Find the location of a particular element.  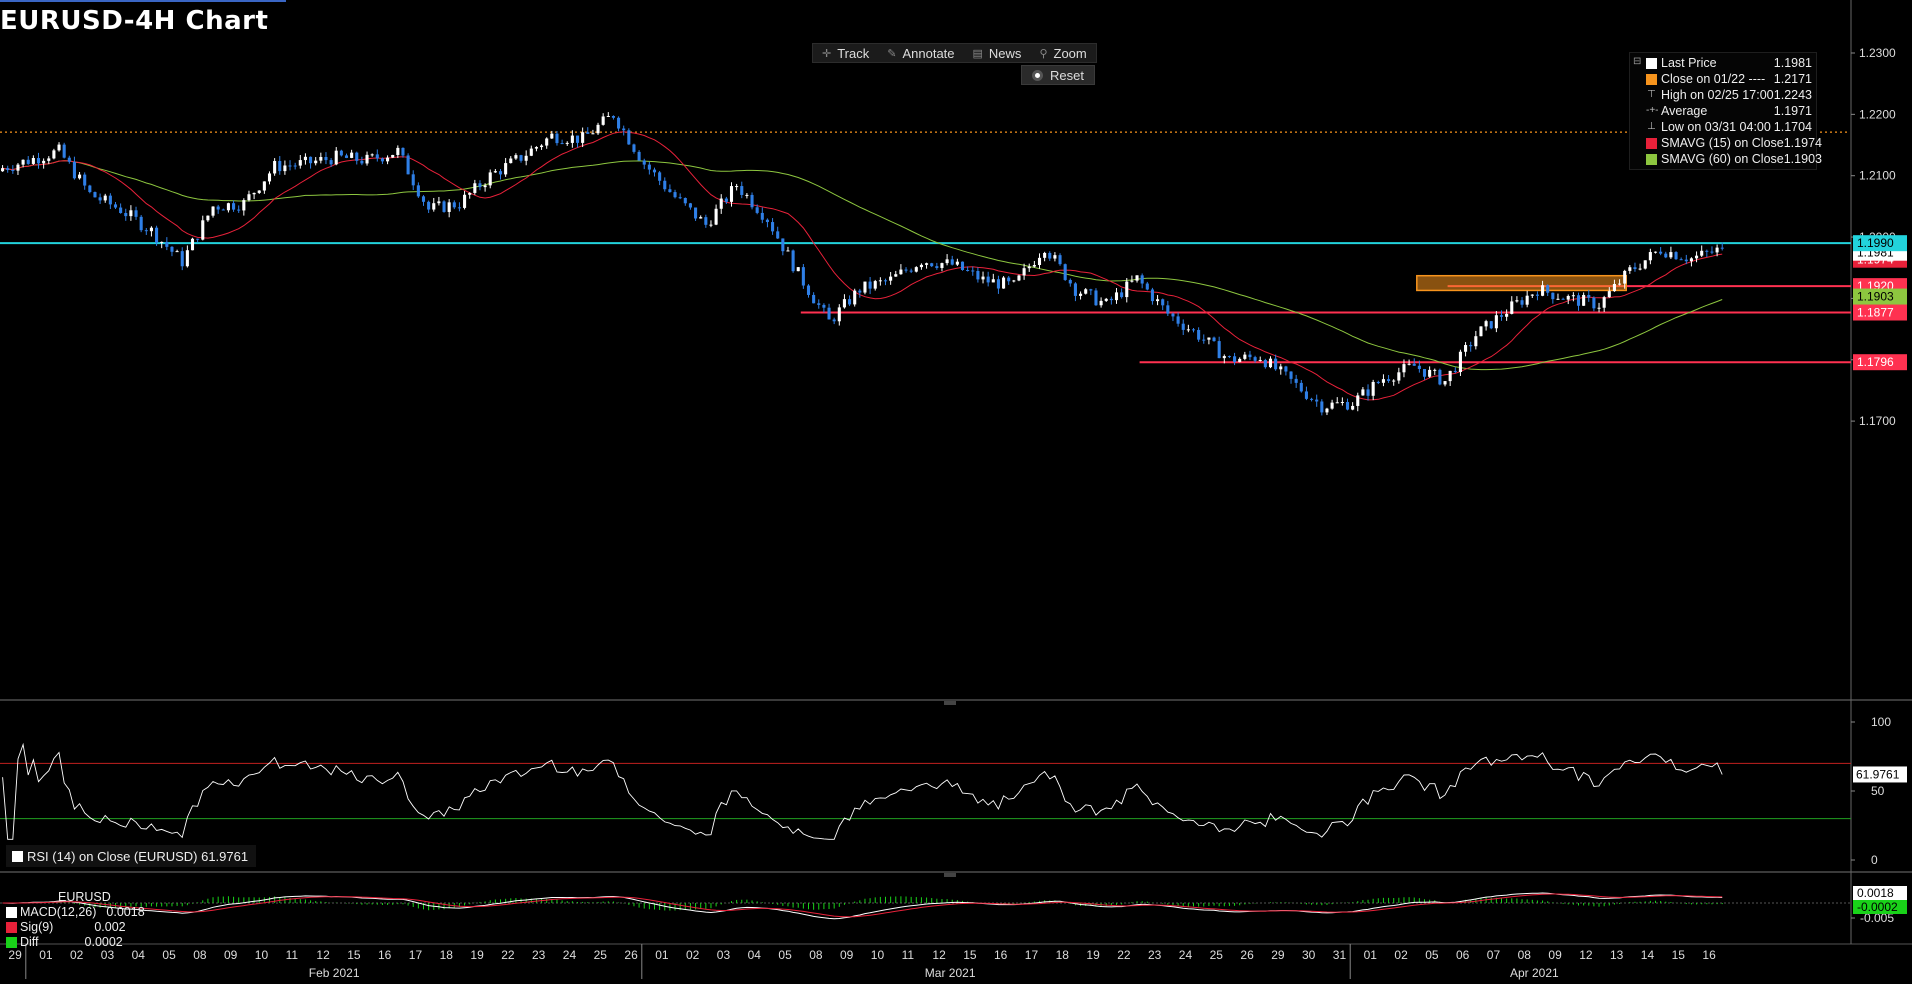

diff-row-label: Diff is located at coordinates (29, 942).